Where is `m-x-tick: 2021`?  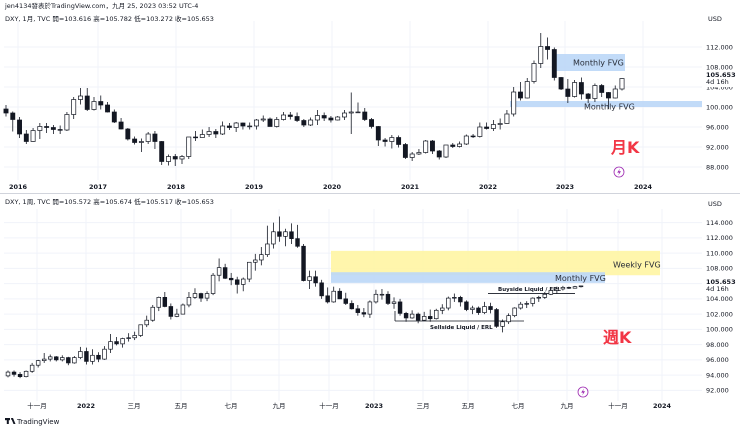 m-x-tick: 2021 is located at coordinates (410, 187).